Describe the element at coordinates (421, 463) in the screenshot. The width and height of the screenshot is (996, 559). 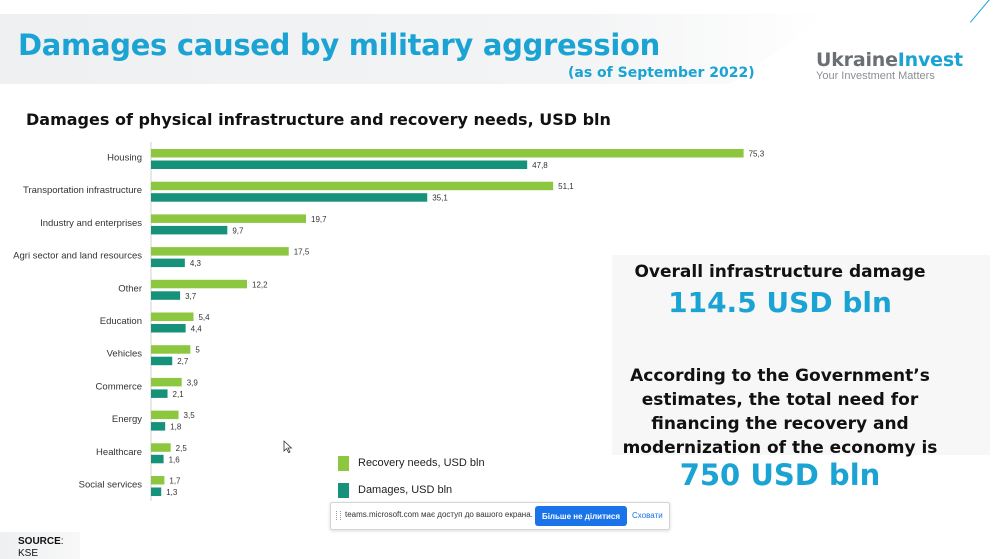
I see `legend-label-recovery: Recovery needs, USD bln` at that location.